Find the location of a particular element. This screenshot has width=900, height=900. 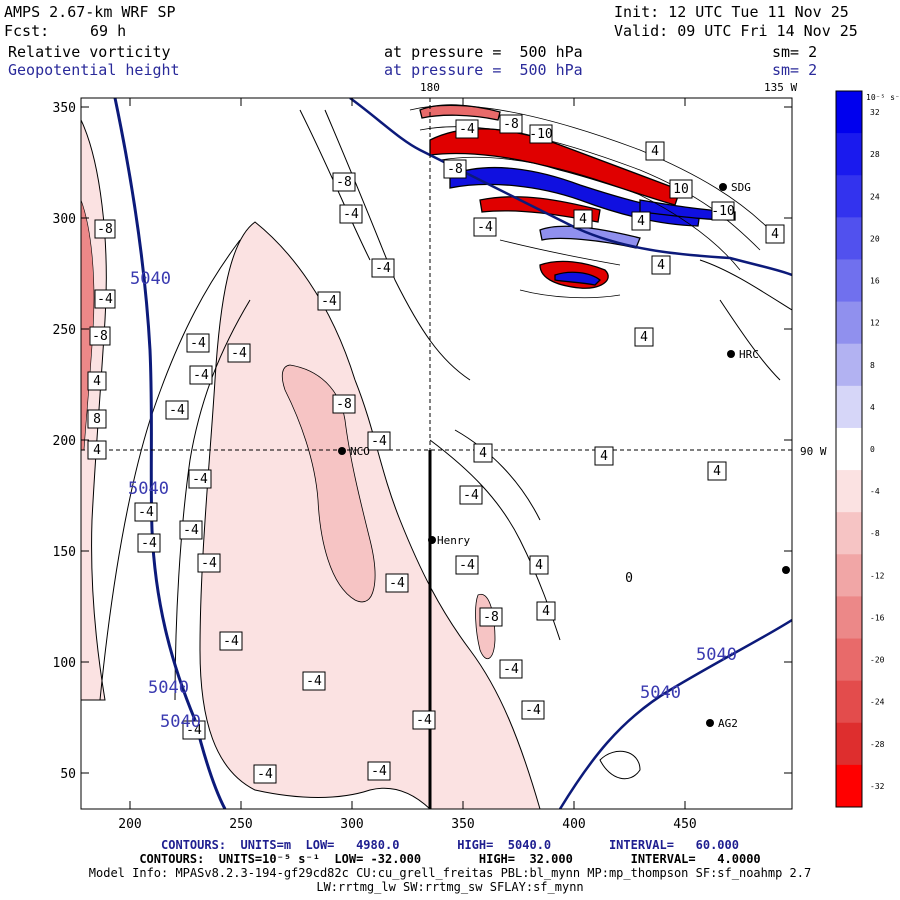

colorbar-label: 28 is located at coordinates (875, 154).